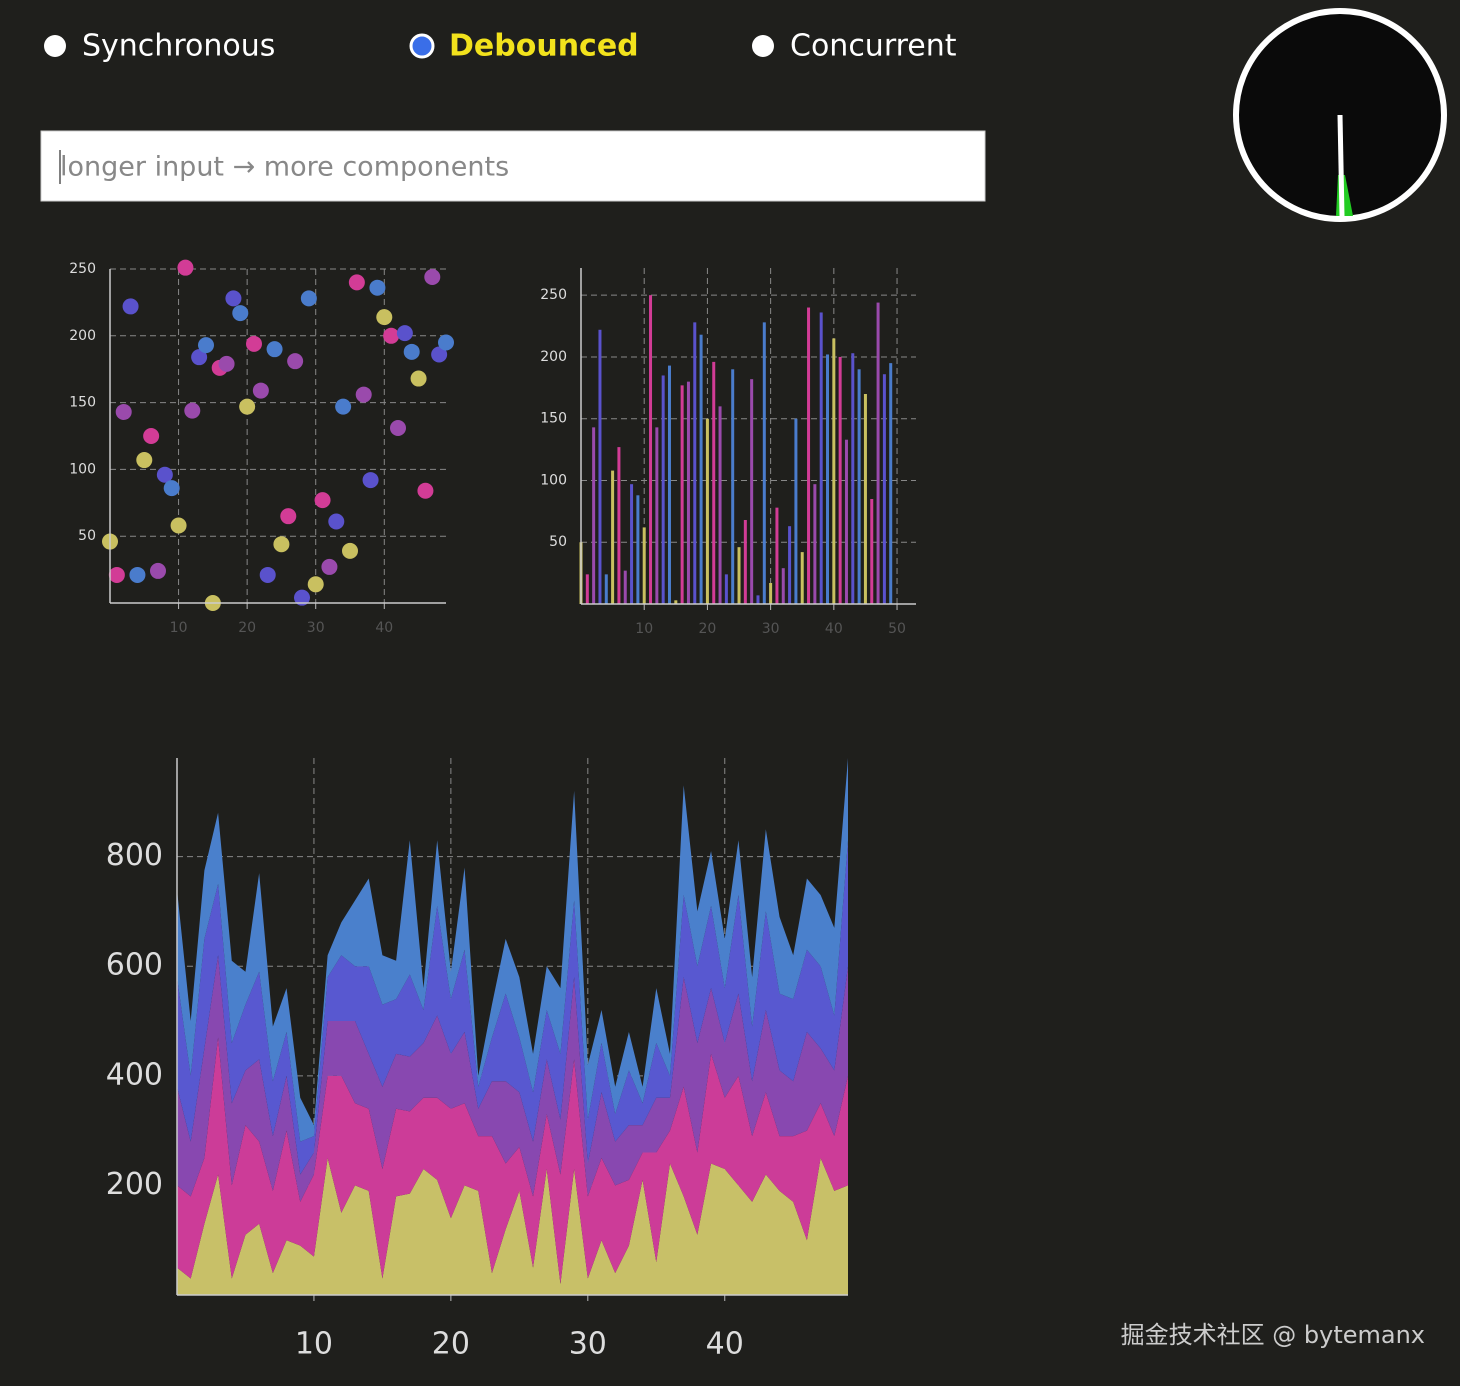  I want to click on y-tick-label: 50, so click(87, 536).